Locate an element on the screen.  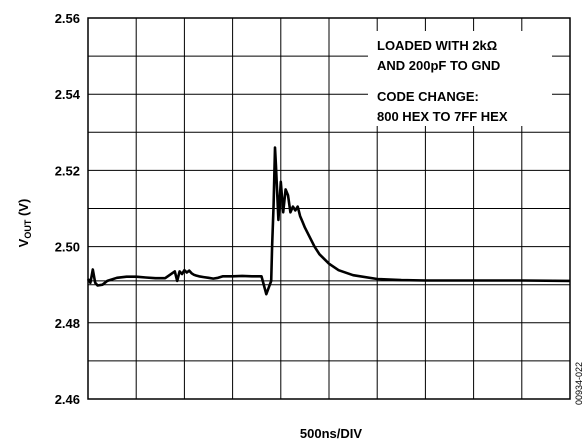
y-tick-label: 2.52 is located at coordinates (67, 170).